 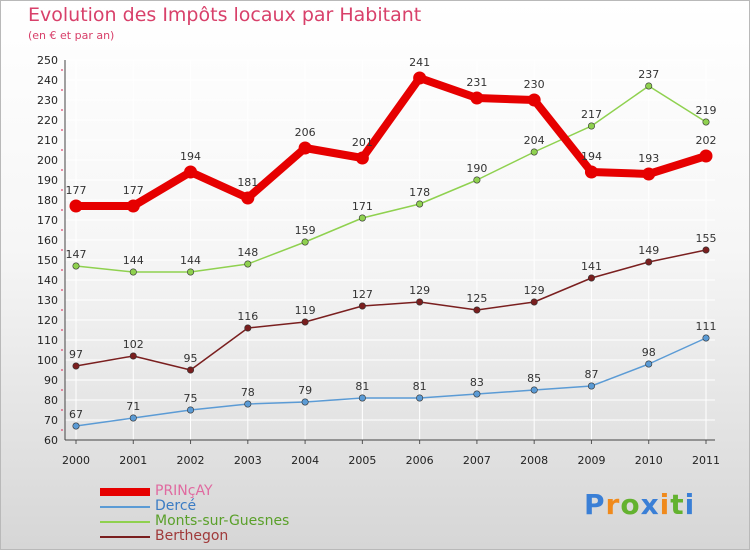 What do you see at coordinates (51, 380) in the screenshot?
I see `y-tick-label: 90` at bounding box center [51, 380].